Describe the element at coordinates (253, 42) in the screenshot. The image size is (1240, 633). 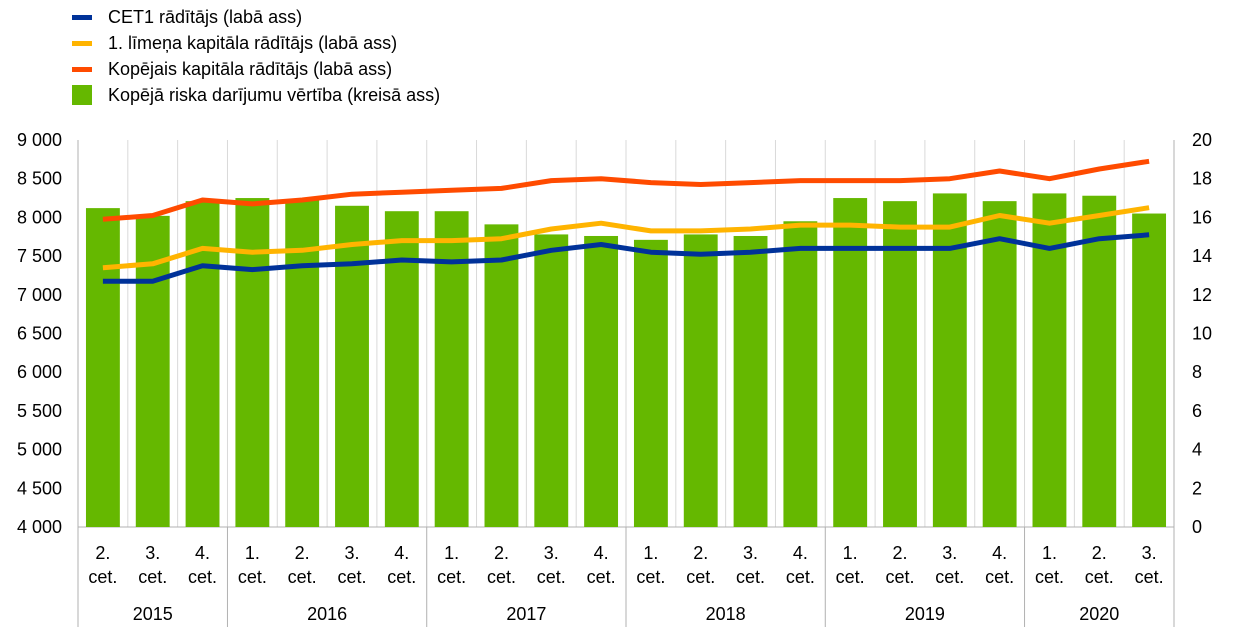
I see `legend-label-tier1: 1. līmeņa kapitāla rādītājs (labā ass)` at that location.